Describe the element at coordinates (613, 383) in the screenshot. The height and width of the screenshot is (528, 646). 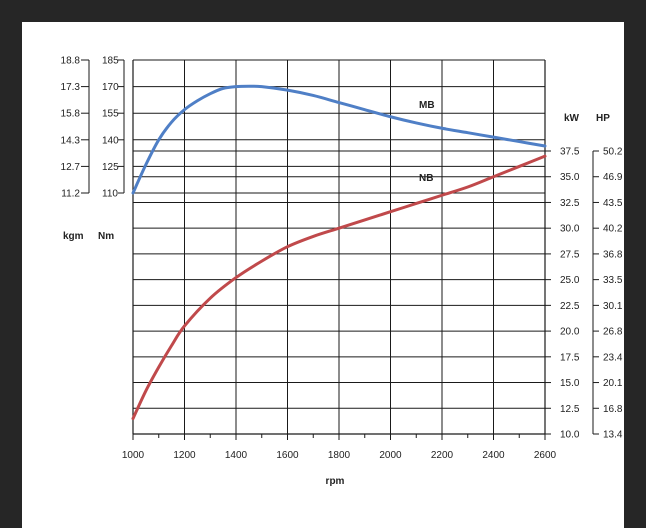
I see `hp-tick-label-9: 20.1` at that location.